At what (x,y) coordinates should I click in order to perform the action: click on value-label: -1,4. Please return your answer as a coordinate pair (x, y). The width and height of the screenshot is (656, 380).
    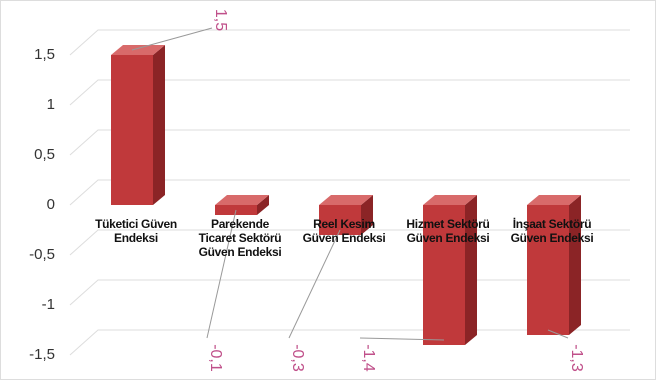
    Looking at the image, I should click on (368, 358).